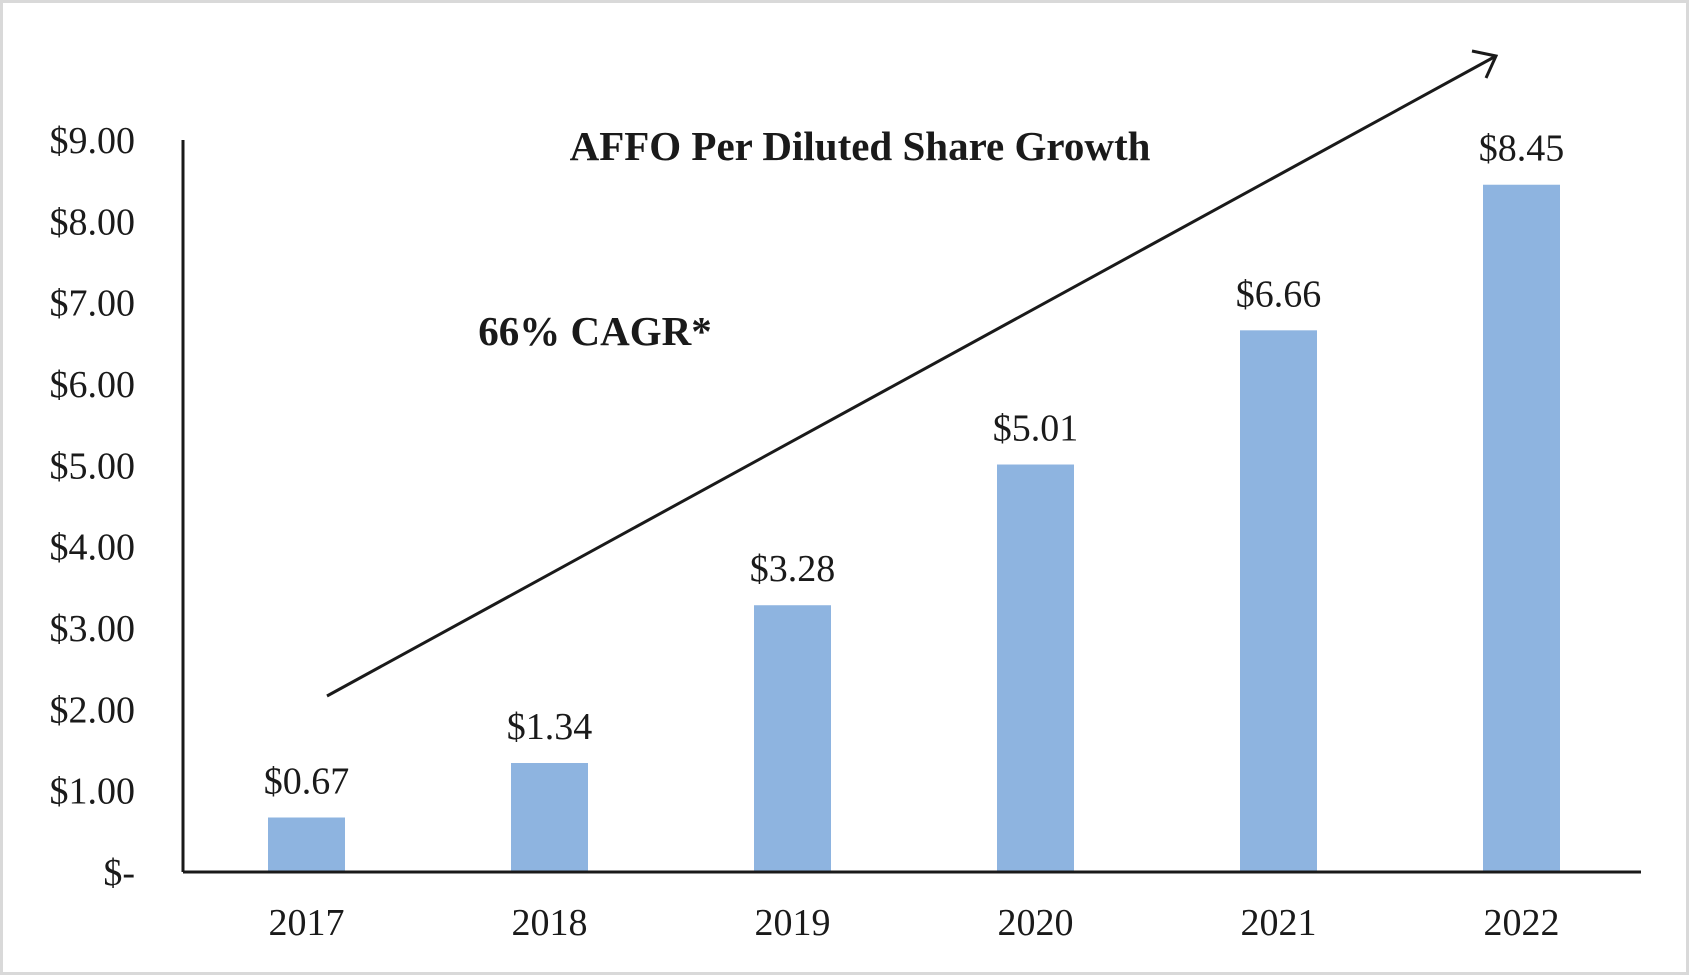 This screenshot has height=975, width=1689. What do you see at coordinates (860, 146) in the screenshot?
I see `chart-title: AFFO Per Diluted Share Growth` at bounding box center [860, 146].